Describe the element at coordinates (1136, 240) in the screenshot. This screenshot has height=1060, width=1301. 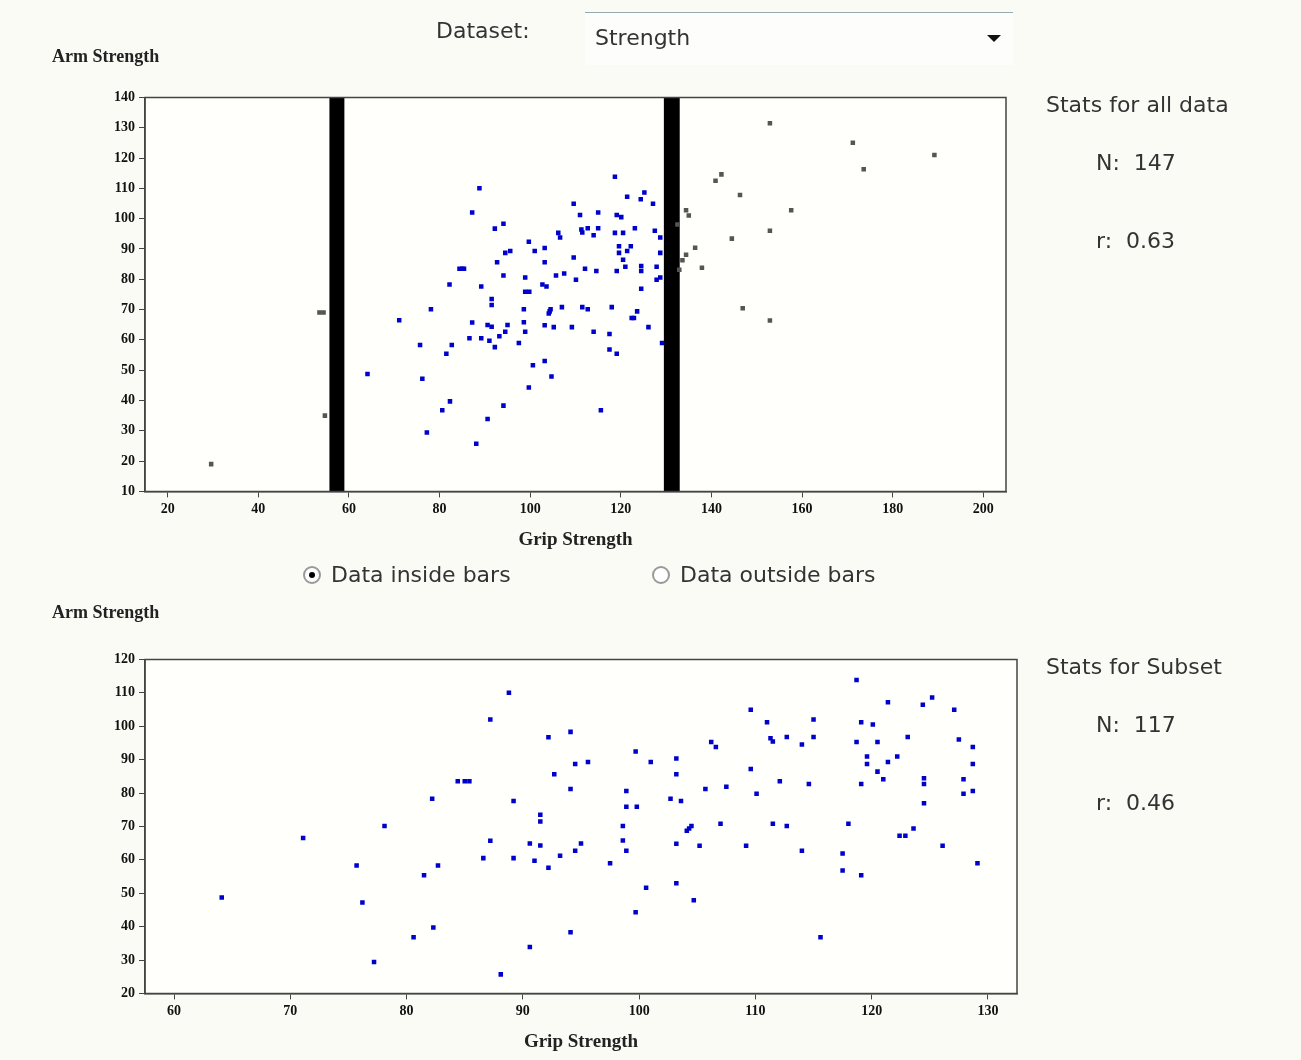
I see `text: r: 0.63` at that location.